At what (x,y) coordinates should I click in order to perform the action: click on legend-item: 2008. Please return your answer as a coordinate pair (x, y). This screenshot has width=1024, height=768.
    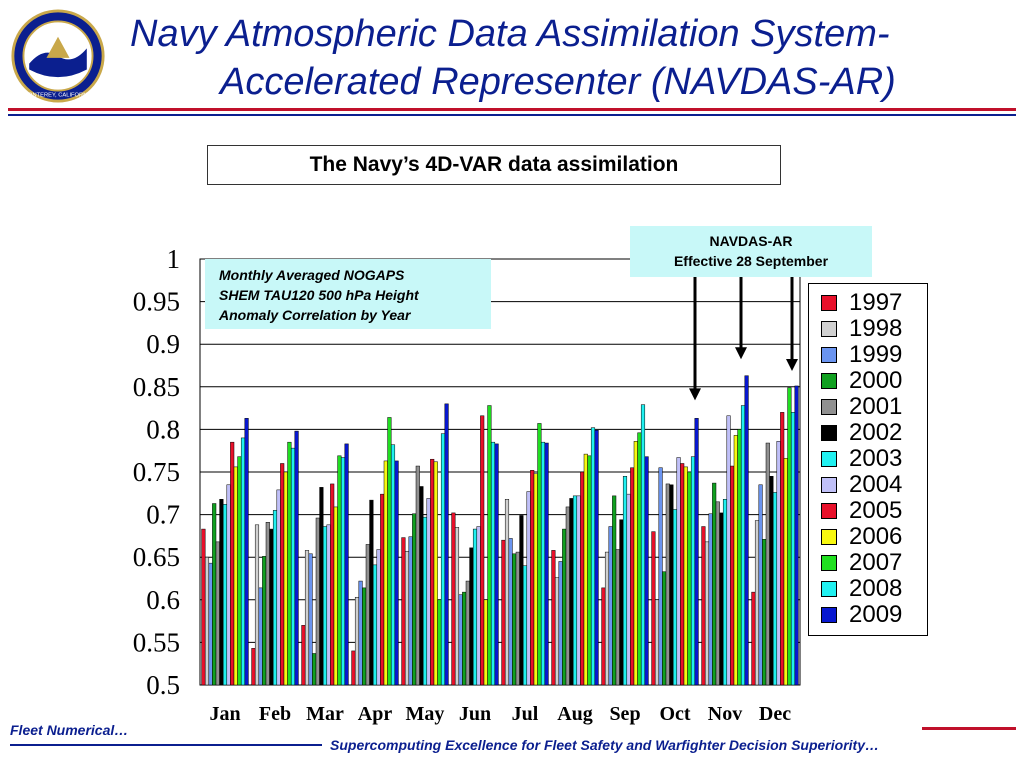
    Looking at the image, I should click on (874, 589).